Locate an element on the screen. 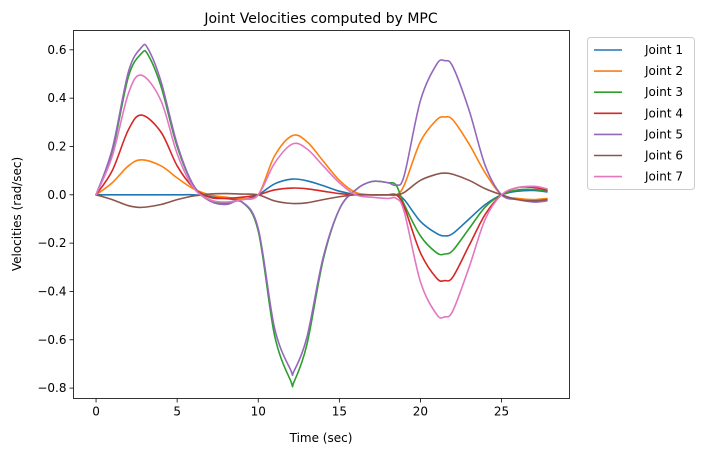 The width and height of the screenshot is (704, 455). legend-label-joint-7: Joint 7 is located at coordinates (663, 177).